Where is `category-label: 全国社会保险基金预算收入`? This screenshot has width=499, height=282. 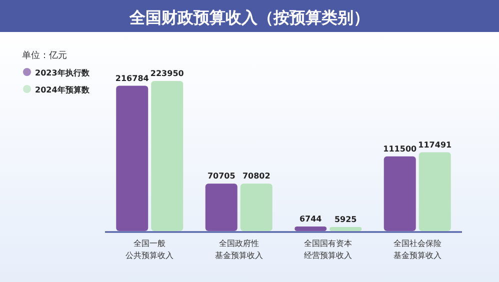
category-label: 全国社会保险基金预算收入 is located at coordinates (417, 249).